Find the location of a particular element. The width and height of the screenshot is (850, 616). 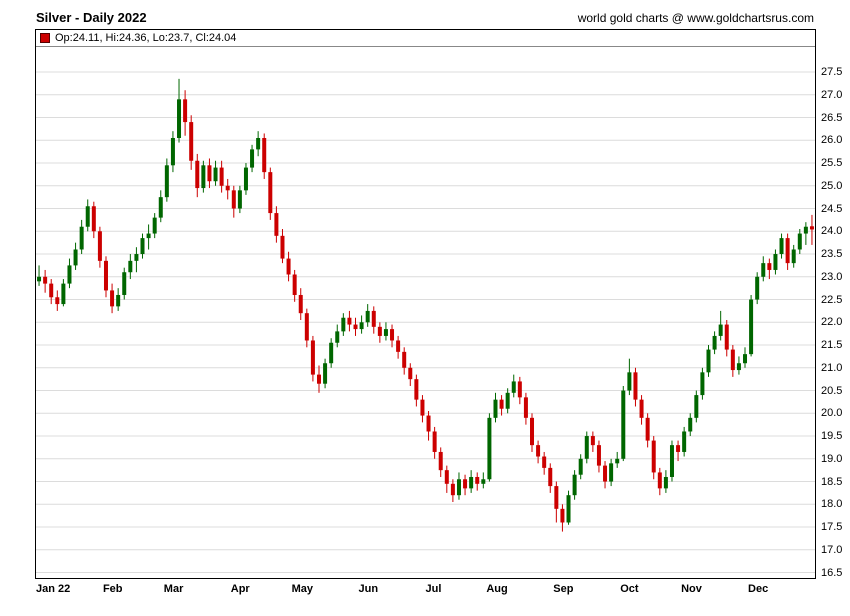

y-tick-label: 21.0 is located at coordinates (832, 367).